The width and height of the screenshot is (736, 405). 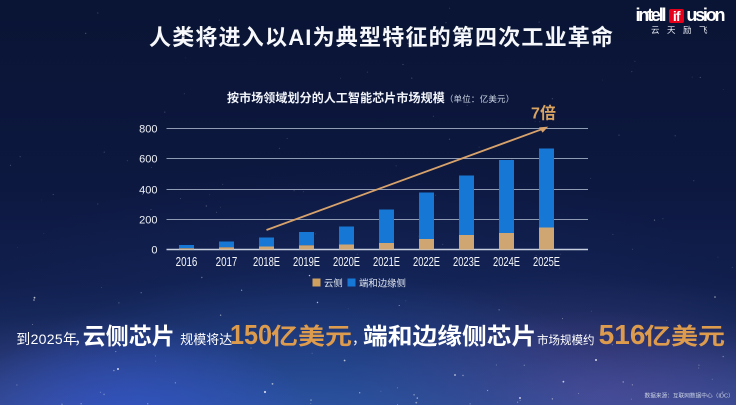 I want to click on svg-text: 2022E, so click(x=426, y=262).